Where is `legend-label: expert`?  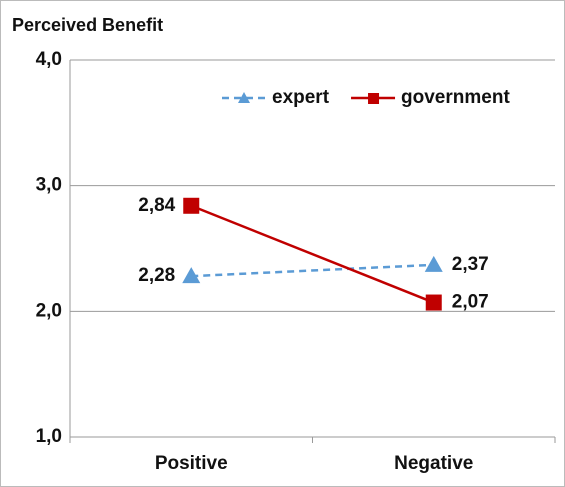
legend-label: expert is located at coordinates (301, 97).